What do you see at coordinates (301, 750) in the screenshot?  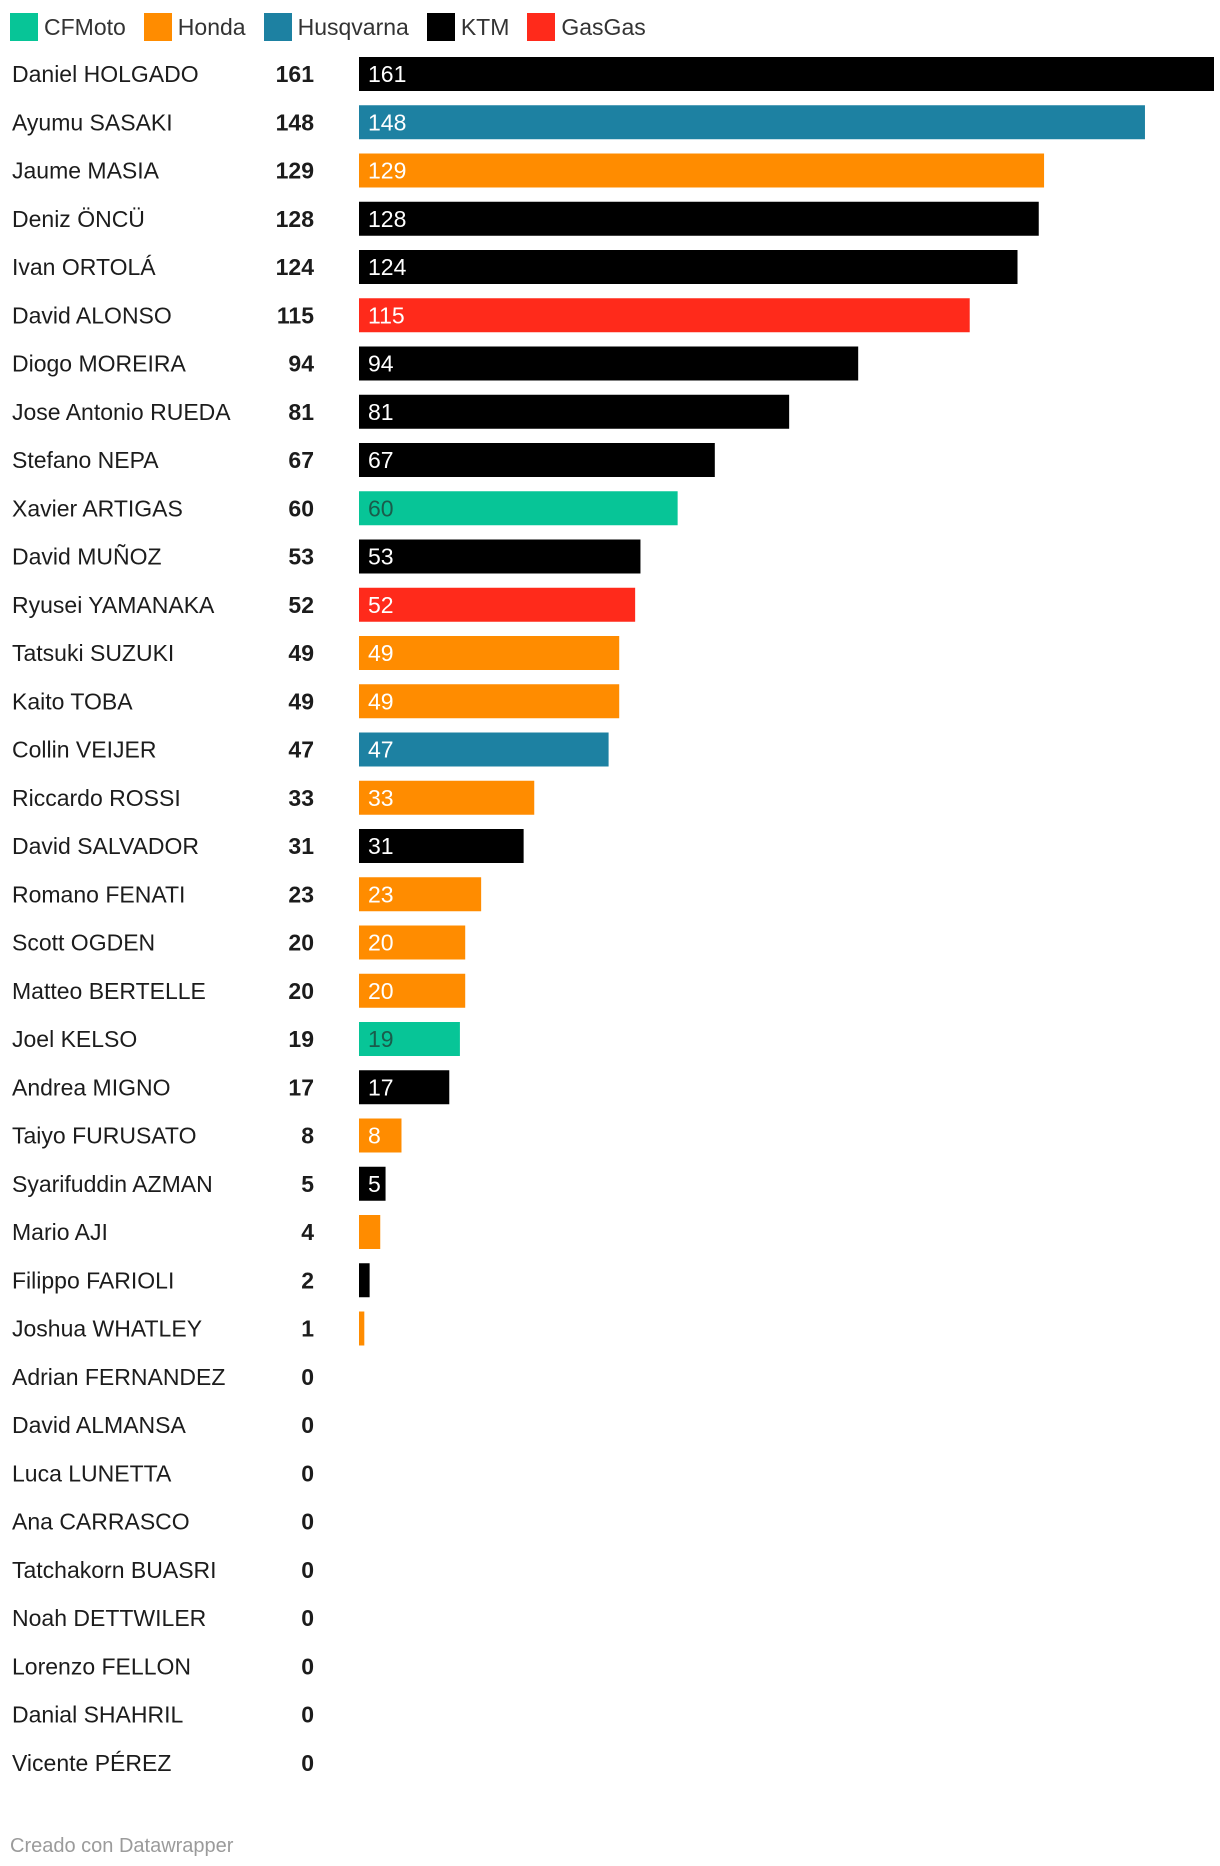 I see `points-value-label: 47` at bounding box center [301, 750].